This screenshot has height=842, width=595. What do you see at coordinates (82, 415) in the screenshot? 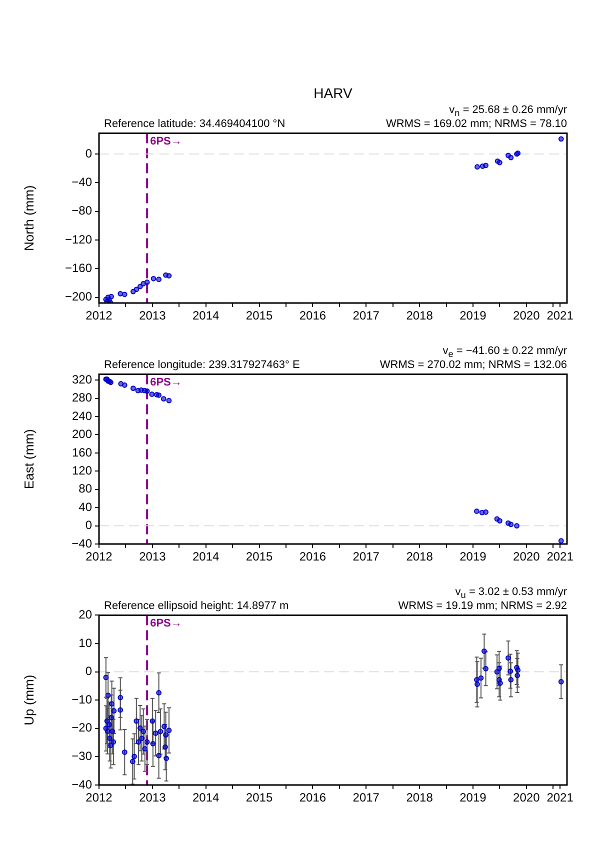
I see `y-tick-label: 240` at bounding box center [82, 415].